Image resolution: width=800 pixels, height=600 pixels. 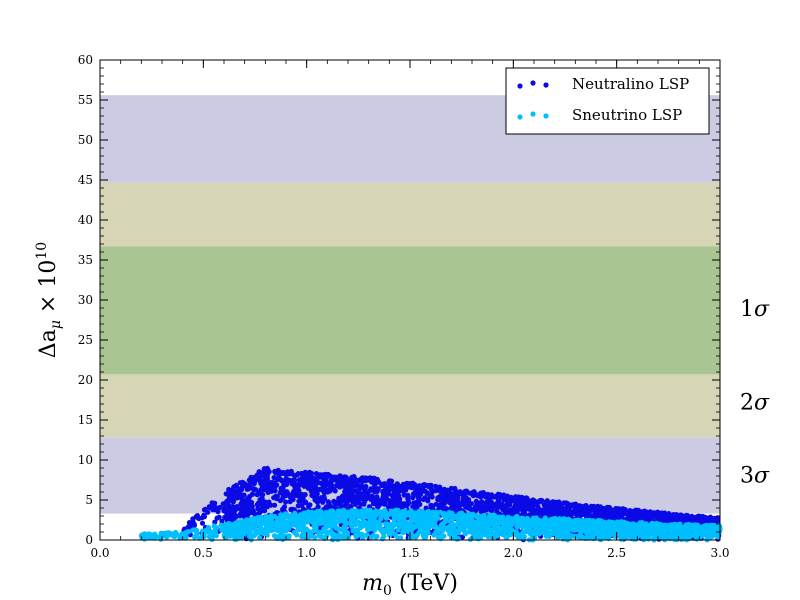 What do you see at coordinates (630, 84) in the screenshot?
I see `legend-label-neutralino: Neutralino LSP` at bounding box center [630, 84].